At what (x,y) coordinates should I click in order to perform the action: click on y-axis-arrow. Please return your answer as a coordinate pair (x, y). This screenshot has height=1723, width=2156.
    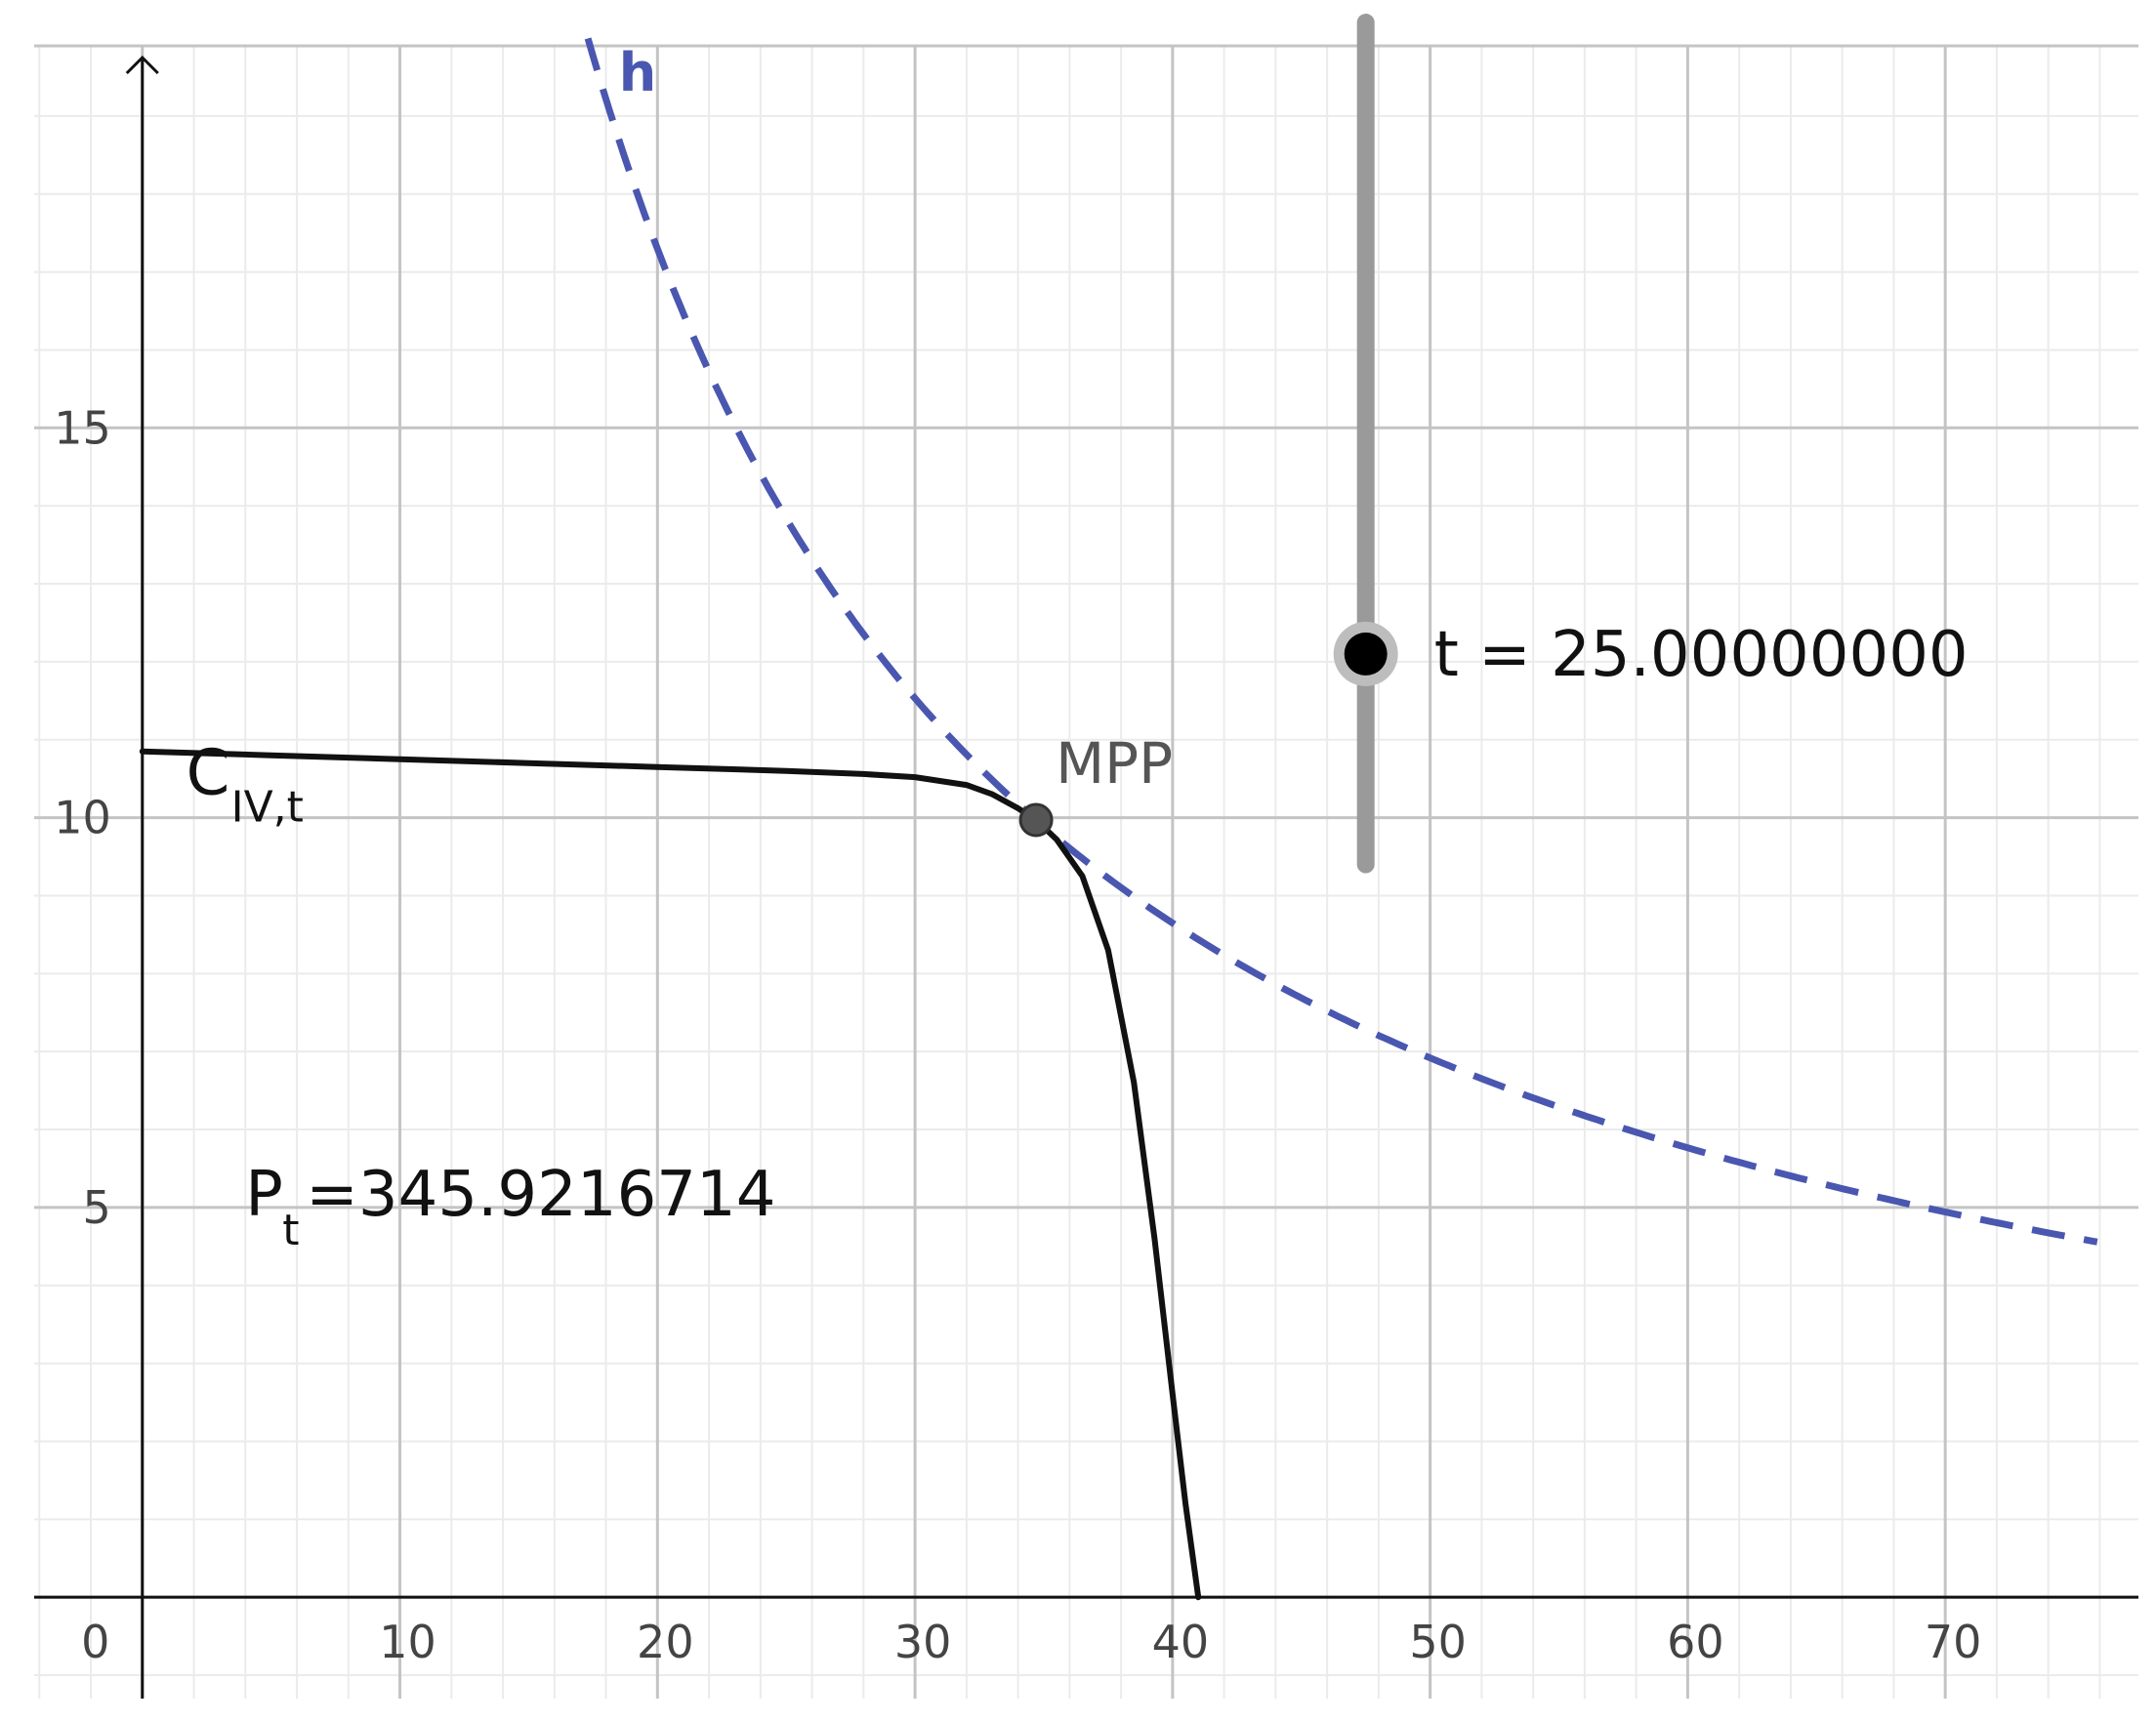
    Looking at the image, I should click on (142, 65).